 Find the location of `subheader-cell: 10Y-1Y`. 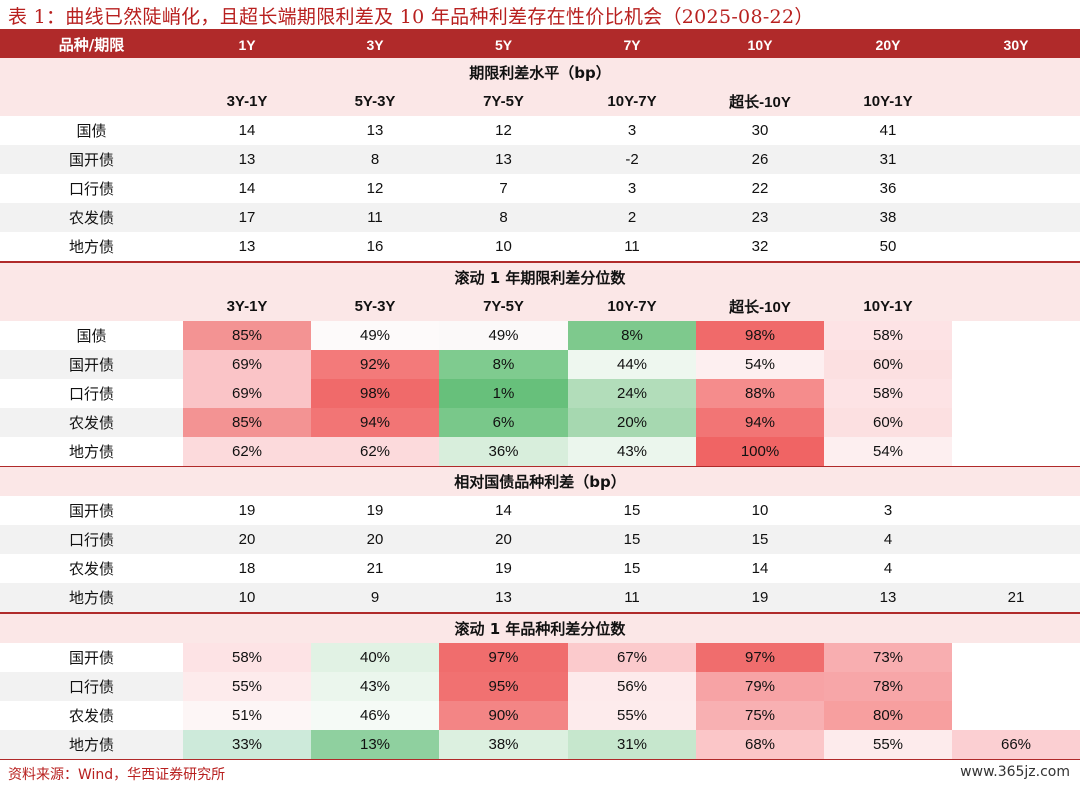

subheader-cell: 10Y-1Y is located at coordinates (888, 306).